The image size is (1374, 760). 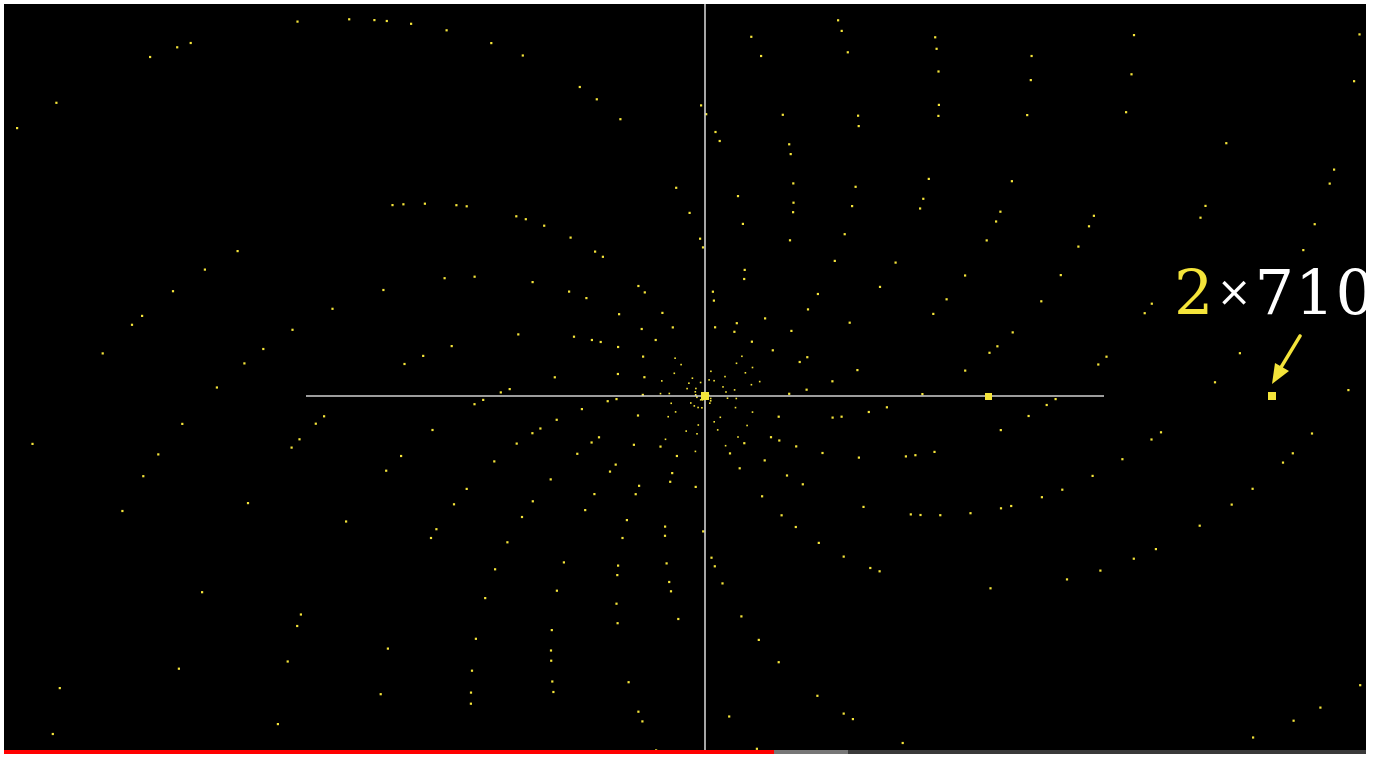 What do you see at coordinates (1287, 359) in the screenshot?
I see `arrow-icon` at bounding box center [1287, 359].